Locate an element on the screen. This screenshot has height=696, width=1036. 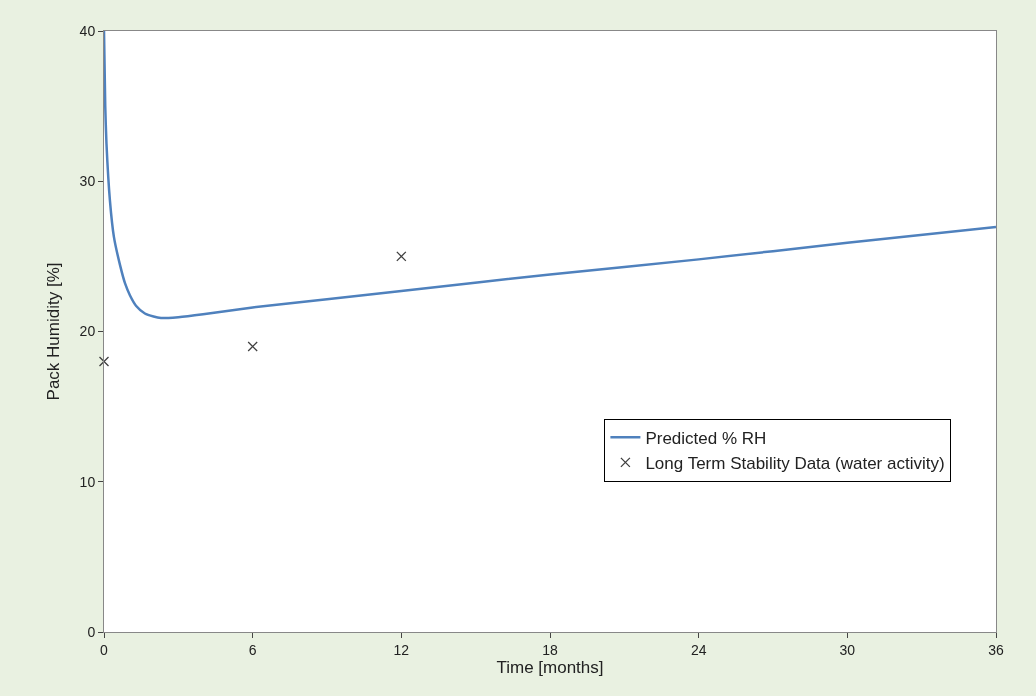
x-tick-label: 0 is located at coordinates (104, 649).